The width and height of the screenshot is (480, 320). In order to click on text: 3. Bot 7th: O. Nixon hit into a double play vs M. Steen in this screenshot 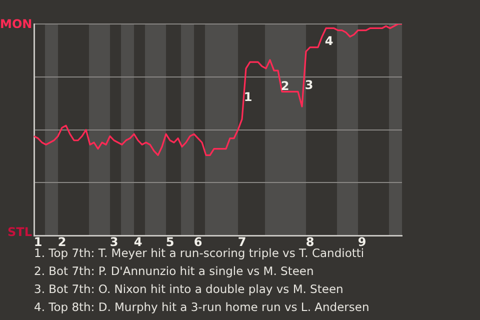, I will do `click(189, 289)`.